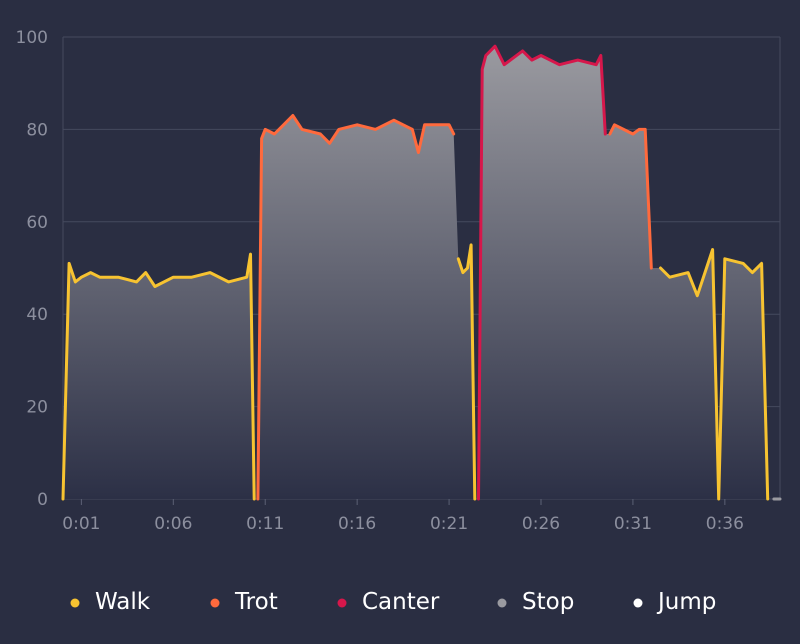  Describe the element at coordinates (265, 524) in the screenshot. I see `x-tick-label-0:11: 0:11` at that location.